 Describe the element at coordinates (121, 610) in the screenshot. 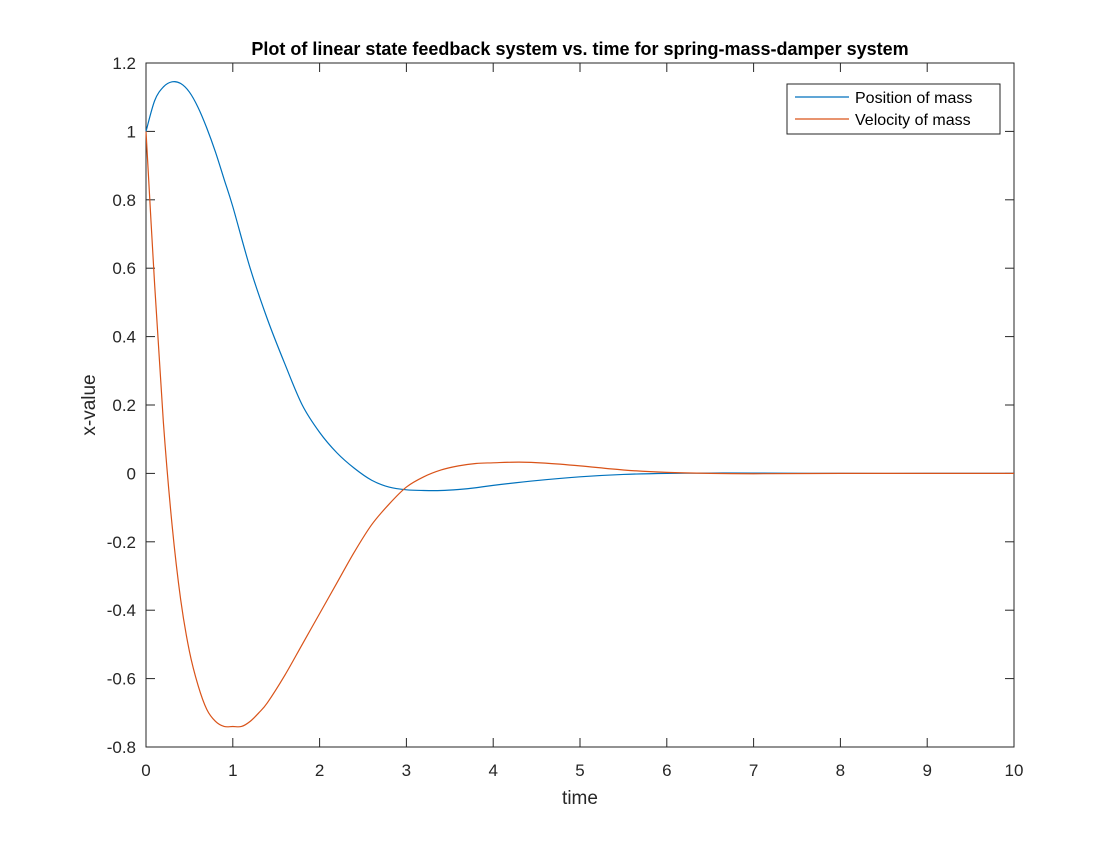

I see `y-tick-label: -0.4` at that location.